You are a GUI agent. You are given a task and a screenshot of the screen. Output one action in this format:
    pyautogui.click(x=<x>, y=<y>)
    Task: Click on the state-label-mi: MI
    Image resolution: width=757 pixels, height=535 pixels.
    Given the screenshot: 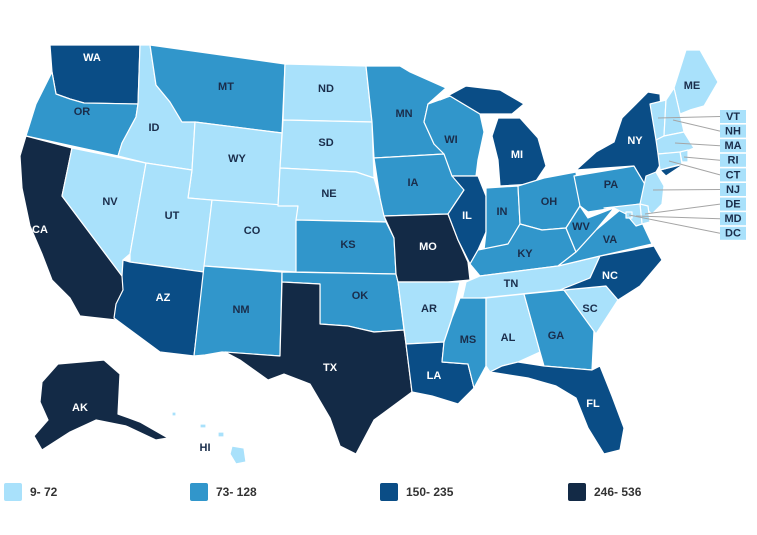 What is the action you would take?
    pyautogui.click(x=517, y=155)
    